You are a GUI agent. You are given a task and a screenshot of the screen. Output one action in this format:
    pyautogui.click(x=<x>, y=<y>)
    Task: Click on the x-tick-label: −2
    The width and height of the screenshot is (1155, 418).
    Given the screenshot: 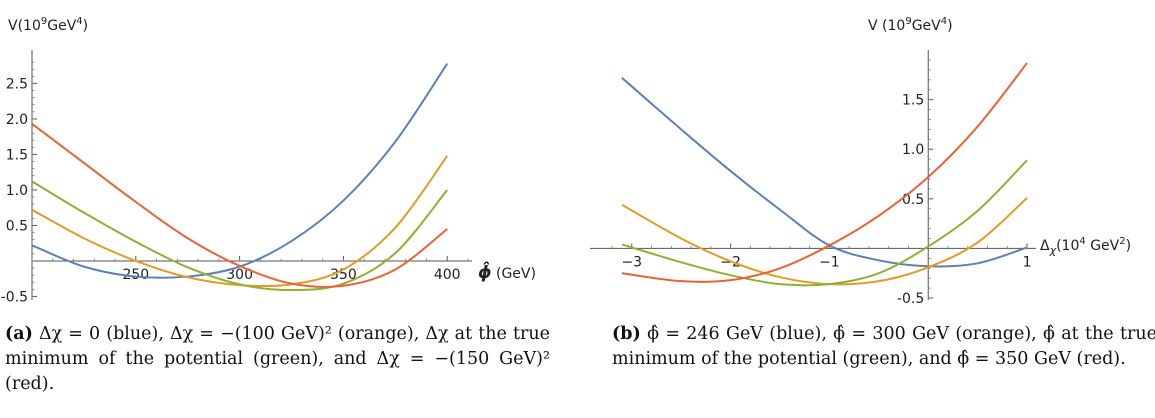 What is the action you would take?
    pyautogui.click(x=730, y=262)
    